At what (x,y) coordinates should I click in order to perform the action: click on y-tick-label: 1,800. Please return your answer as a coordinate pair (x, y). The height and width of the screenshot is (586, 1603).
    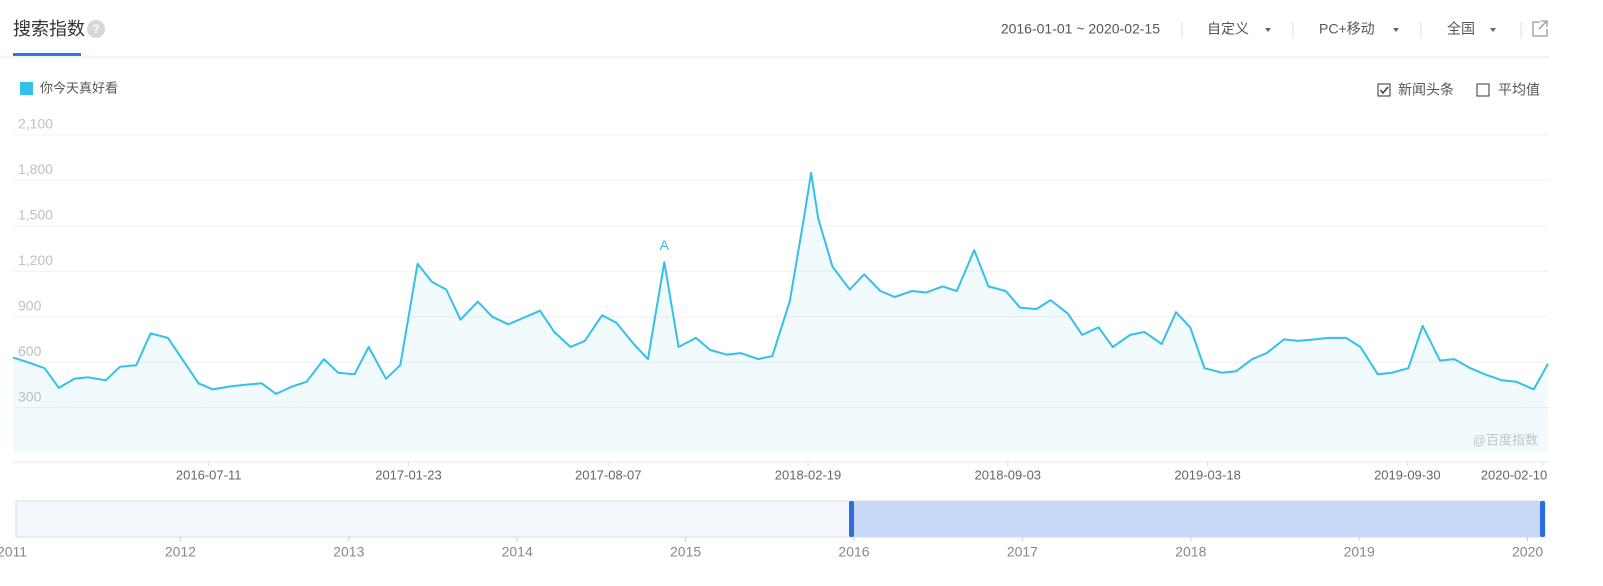
    Looking at the image, I should click on (35, 169).